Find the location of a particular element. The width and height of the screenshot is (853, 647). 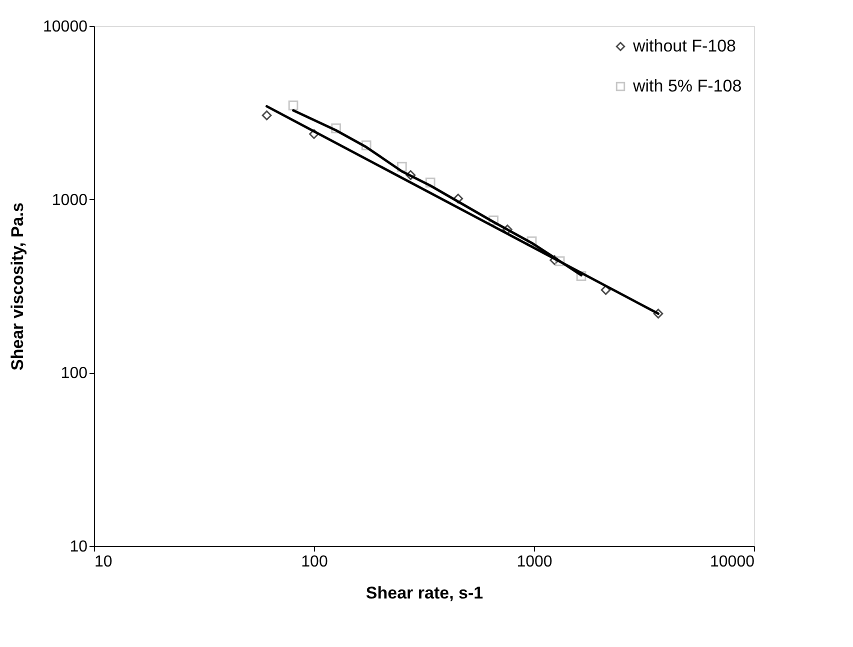

x-axis-title: Shear rate, s-1 is located at coordinates (425, 593).